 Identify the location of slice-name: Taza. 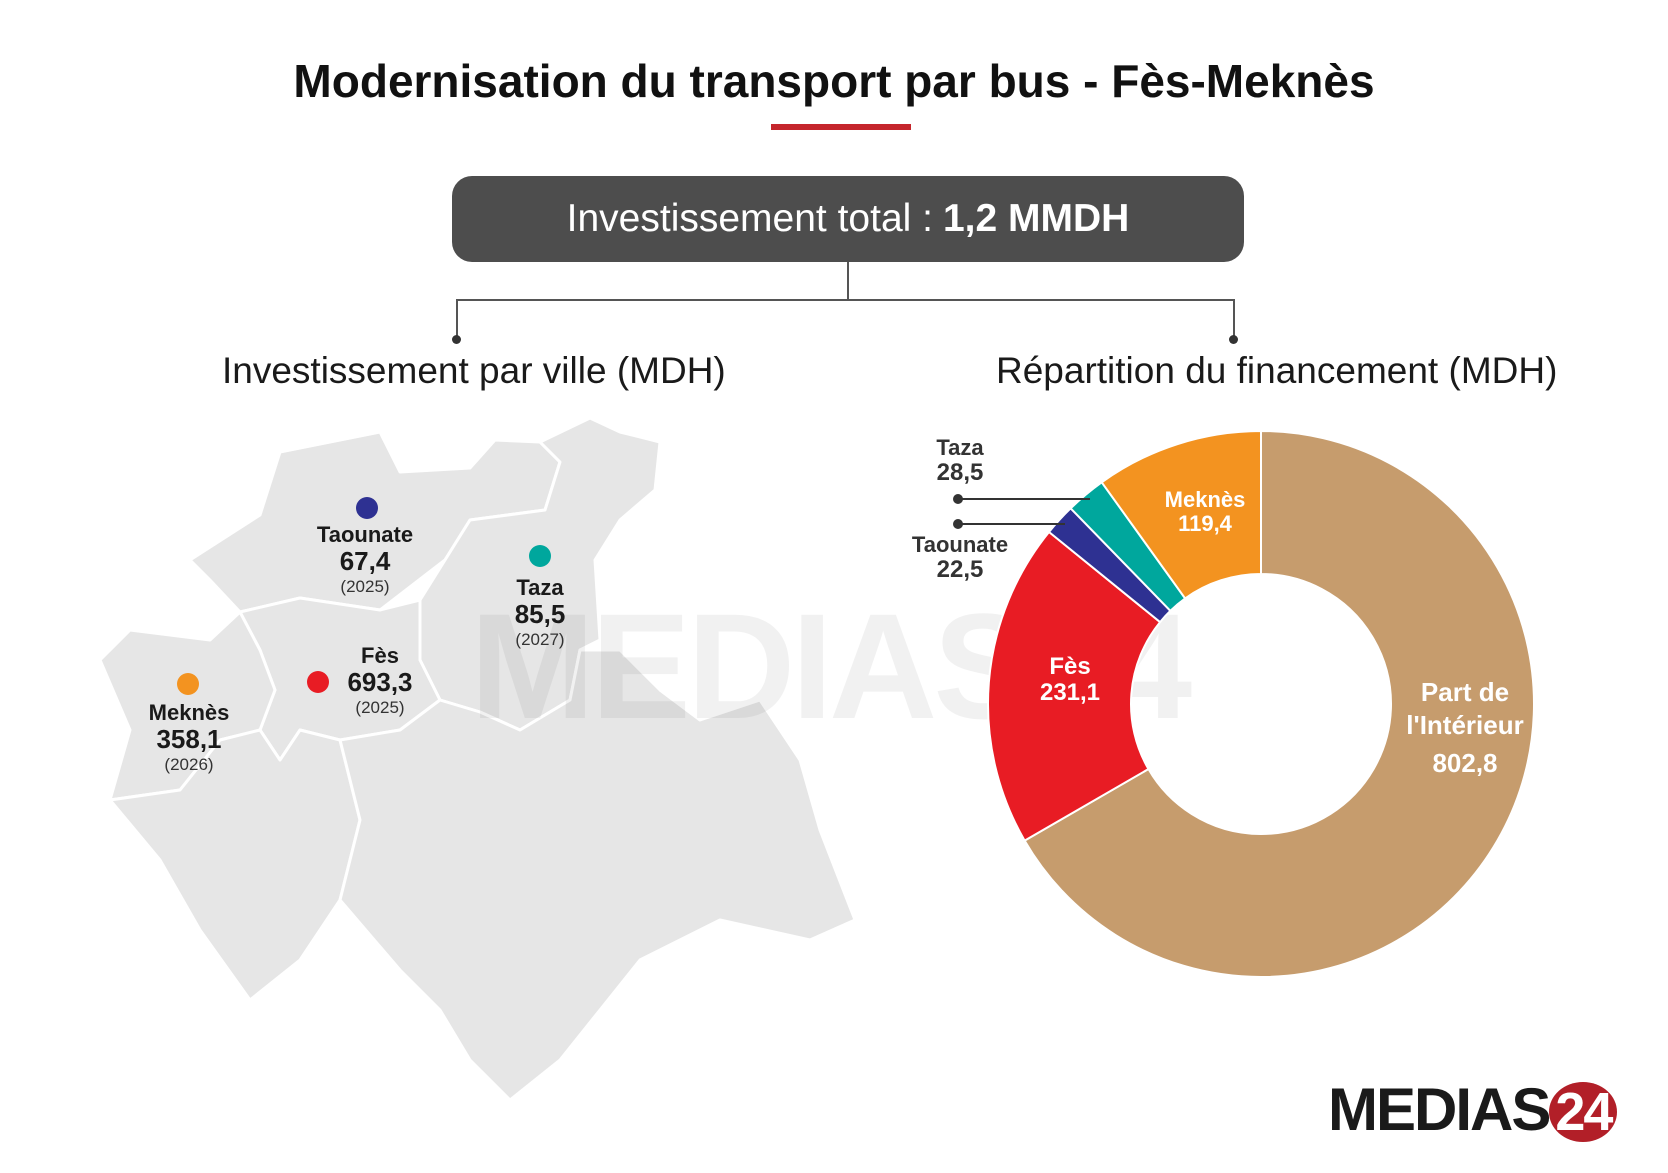
(960, 447).